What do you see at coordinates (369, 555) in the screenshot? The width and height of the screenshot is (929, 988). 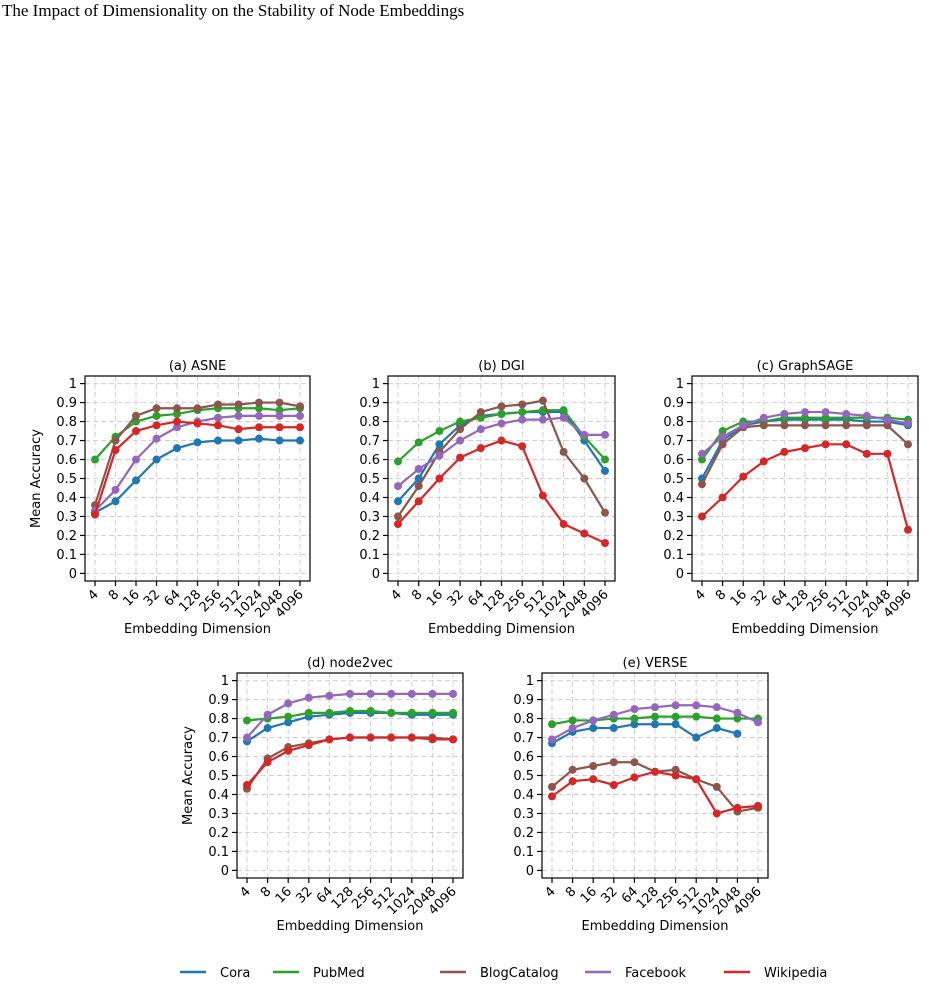 I see `y-tick-label: 0.1` at bounding box center [369, 555].